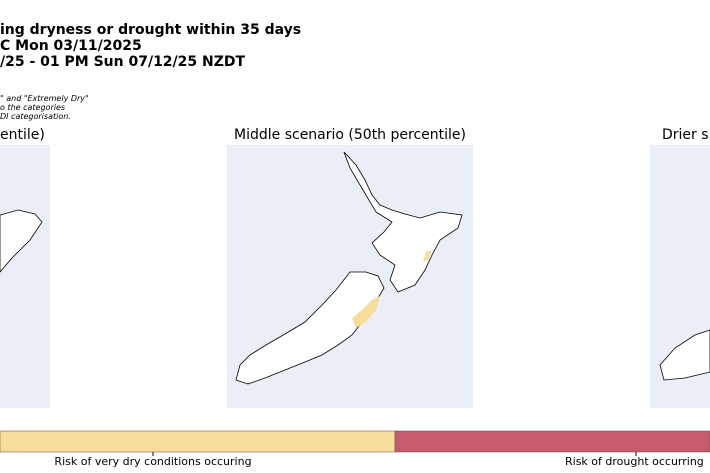 The image size is (710, 473). I want to click on legend-label: Risk of very dry conditions occuring, so click(153, 461).